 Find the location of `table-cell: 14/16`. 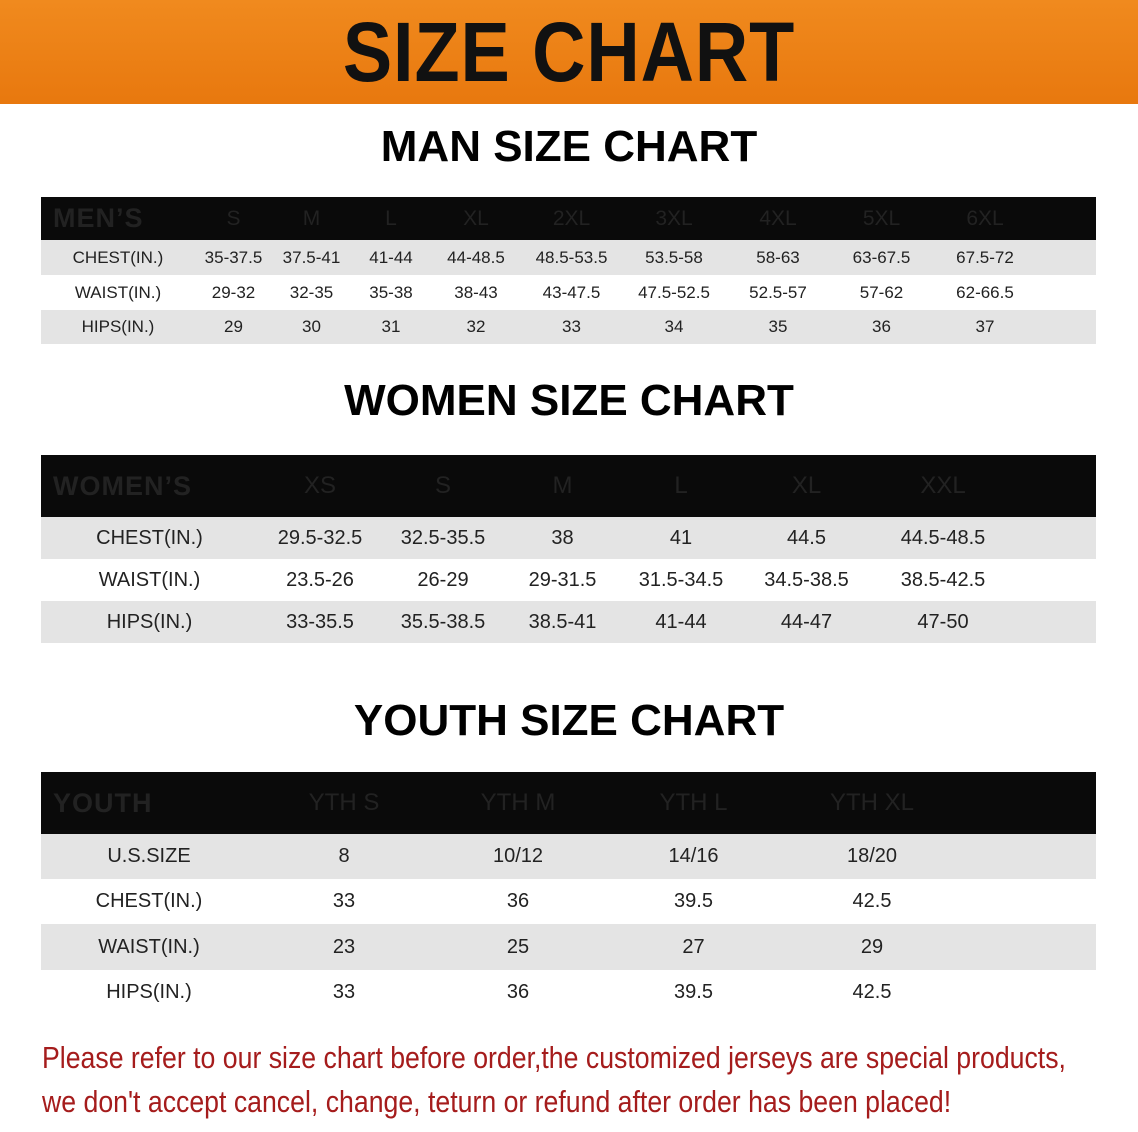

table-cell: 14/16 is located at coordinates (693, 856).